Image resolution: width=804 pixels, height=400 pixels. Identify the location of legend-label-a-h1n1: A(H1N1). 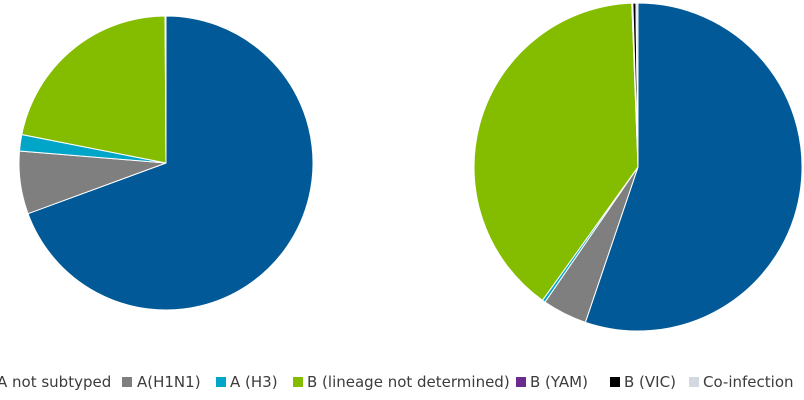
(169, 382).